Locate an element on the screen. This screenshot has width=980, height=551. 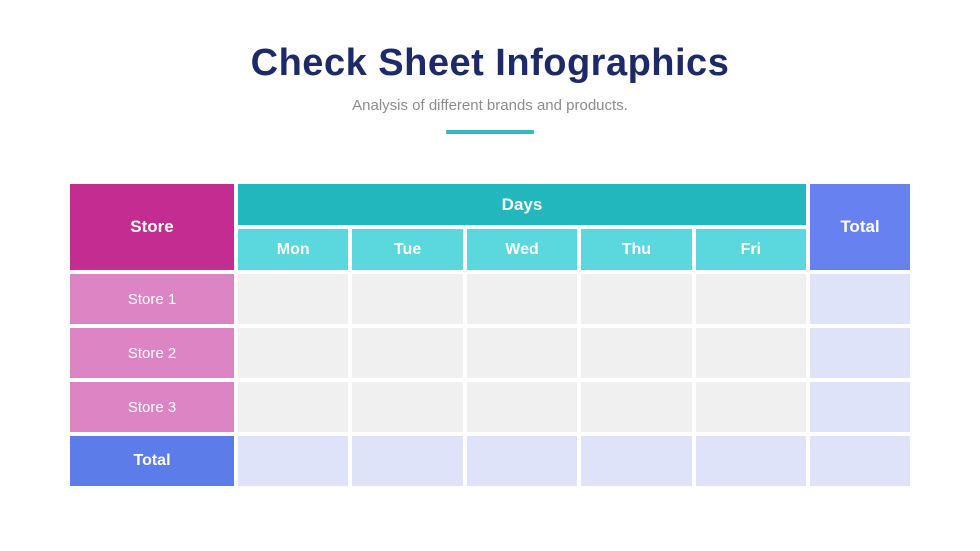
data-cell-store3-fri is located at coordinates (750, 407).